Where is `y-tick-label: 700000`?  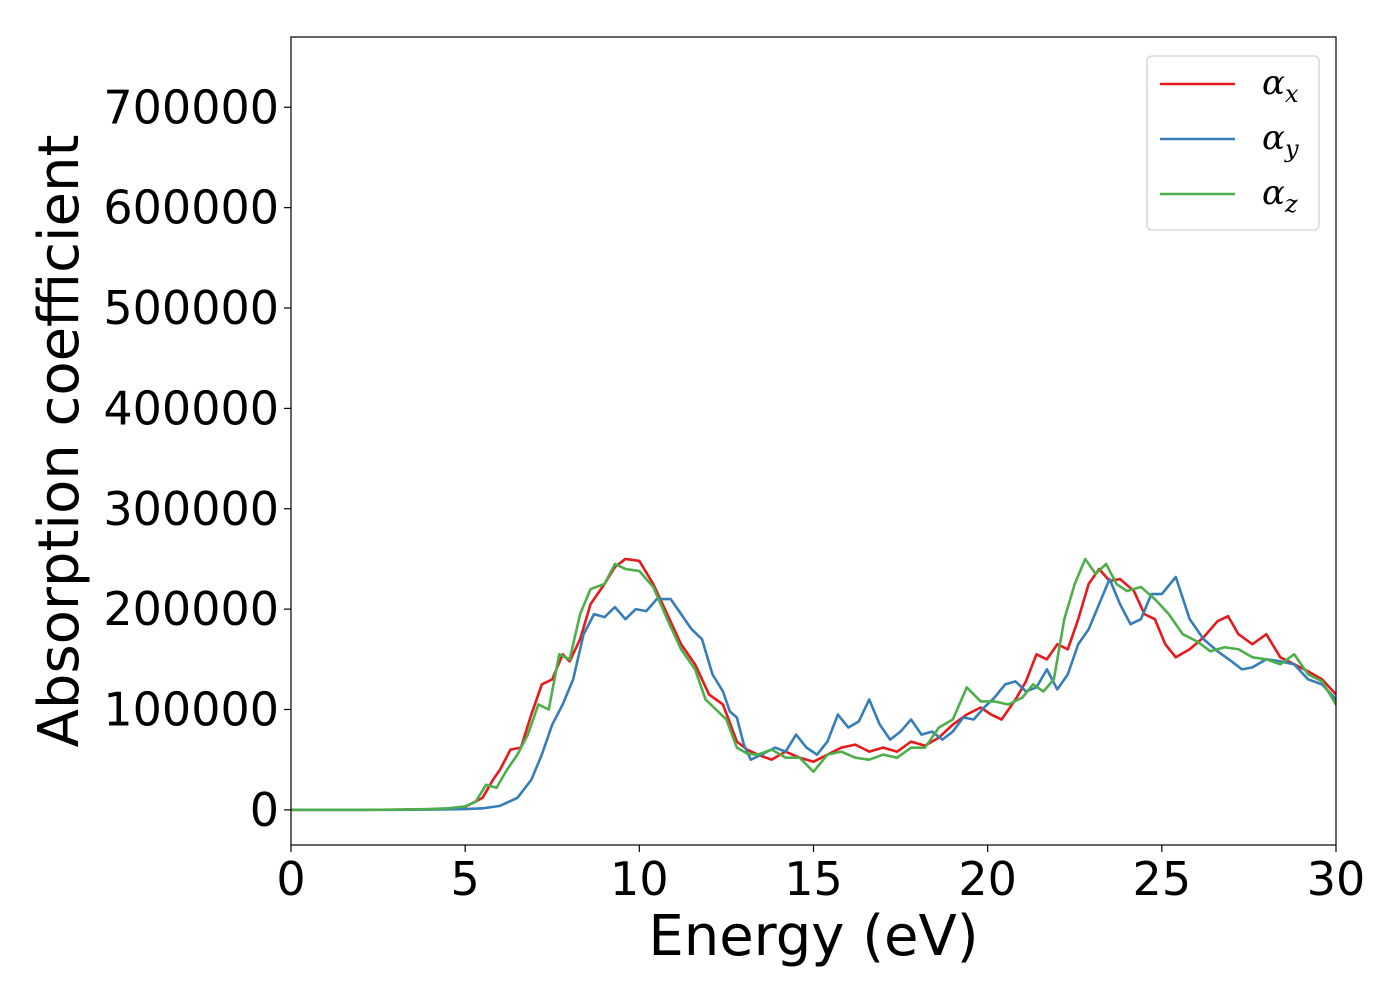 y-tick-label: 700000 is located at coordinates (191, 107).